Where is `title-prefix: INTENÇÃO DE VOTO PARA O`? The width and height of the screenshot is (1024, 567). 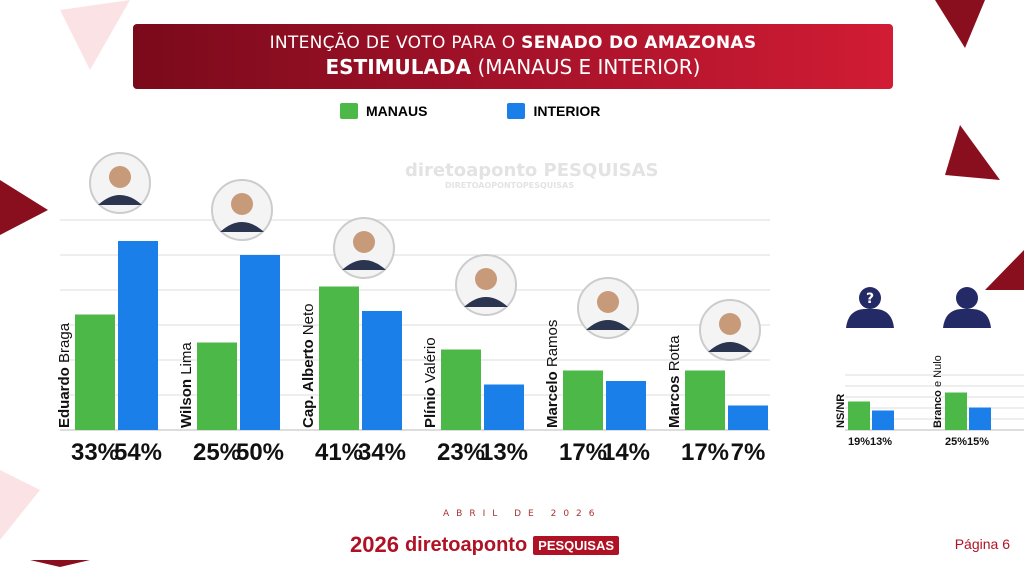
title-prefix: INTENÇÃO DE VOTO PARA O is located at coordinates (395, 43).